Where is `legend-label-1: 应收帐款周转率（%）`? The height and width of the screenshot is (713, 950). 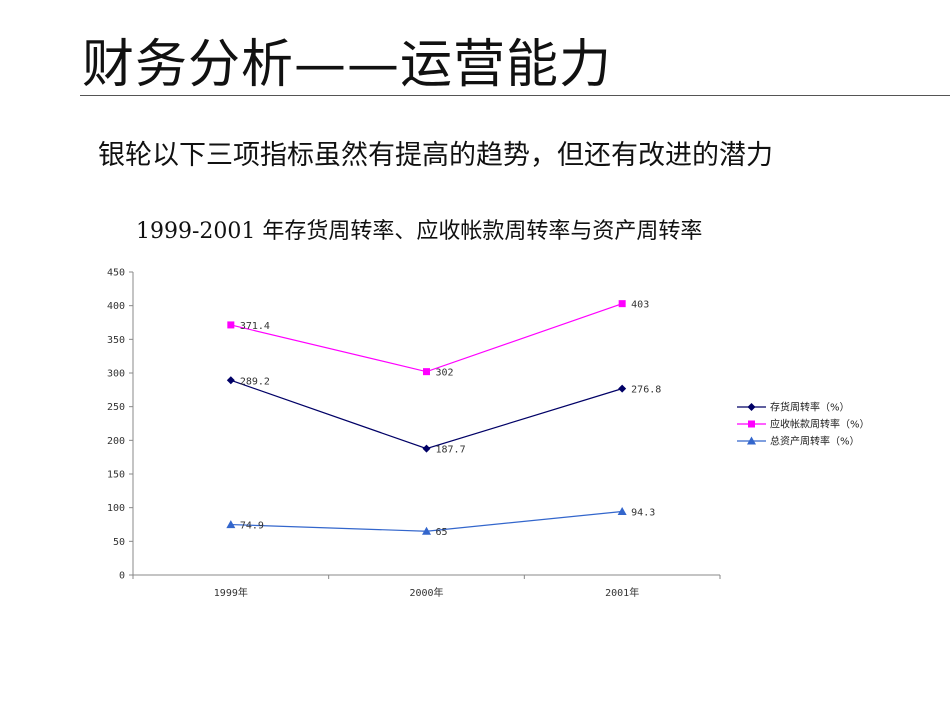 legend-label-1: 应收帐款周转率（%） is located at coordinates (820, 424).